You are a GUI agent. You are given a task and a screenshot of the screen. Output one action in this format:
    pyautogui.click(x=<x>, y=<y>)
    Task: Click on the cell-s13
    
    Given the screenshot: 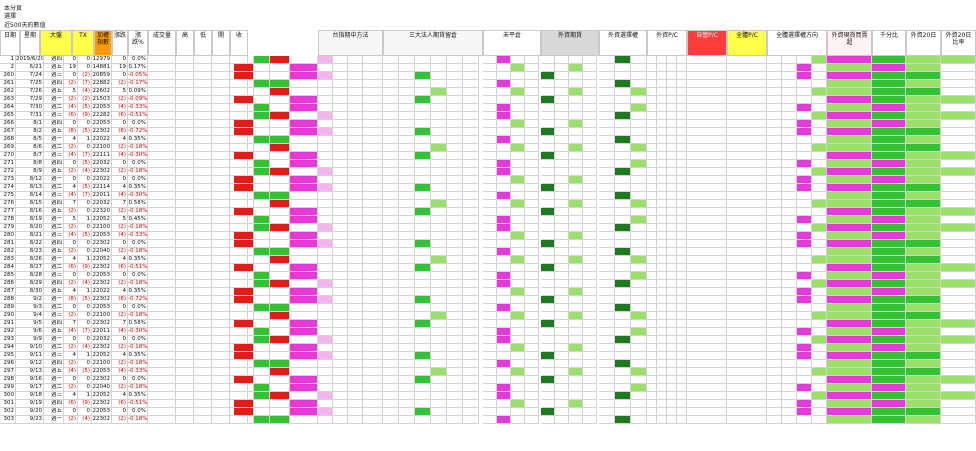 What is the action you would take?
    pyautogui.click(x=958, y=420)
    